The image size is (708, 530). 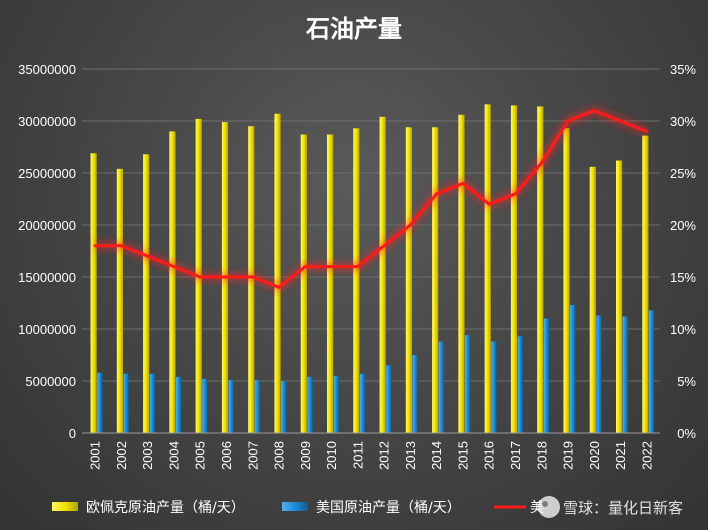 I want to click on right-tick-label: 10%, so click(x=683, y=329).